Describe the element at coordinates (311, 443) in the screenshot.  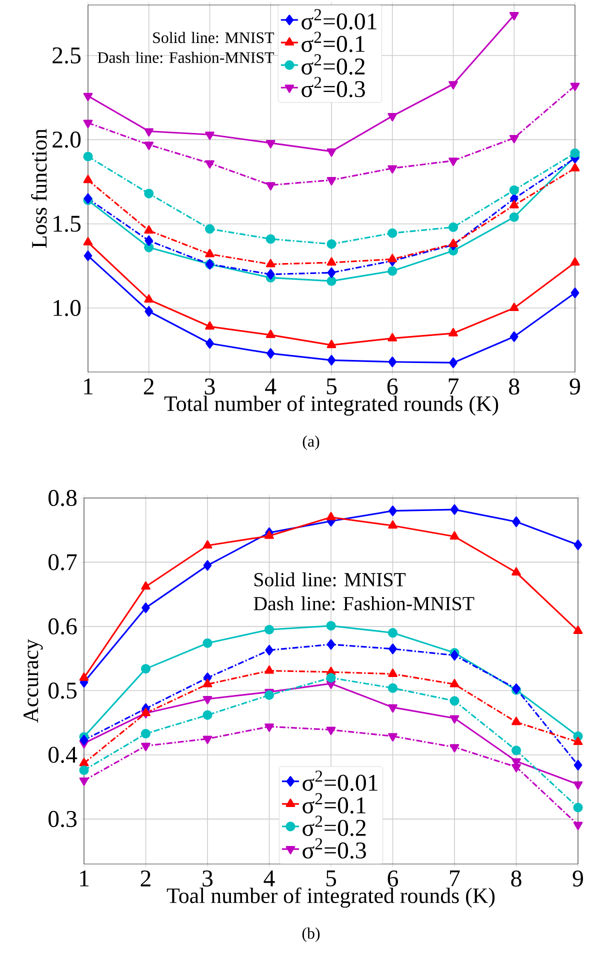
I see `text: (a)` at that location.